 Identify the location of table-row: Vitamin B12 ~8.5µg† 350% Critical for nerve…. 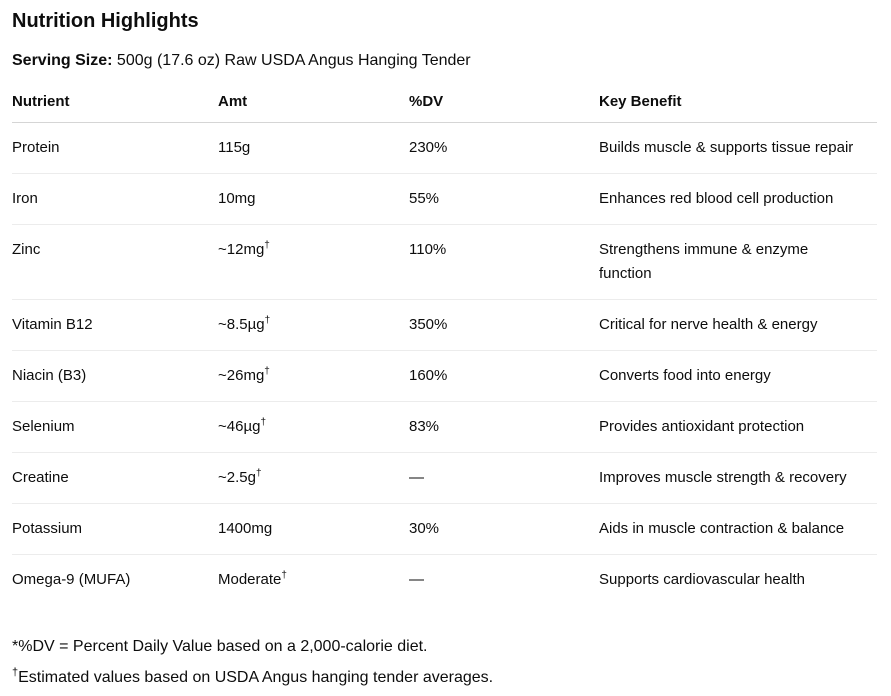
(444, 325).